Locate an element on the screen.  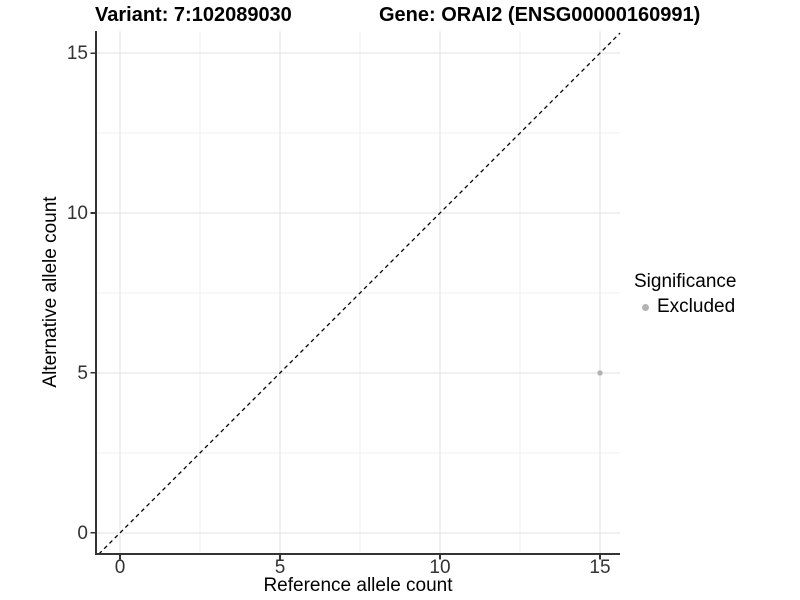
y-axis-title: Alternative allele count is located at coordinates (50, 292).